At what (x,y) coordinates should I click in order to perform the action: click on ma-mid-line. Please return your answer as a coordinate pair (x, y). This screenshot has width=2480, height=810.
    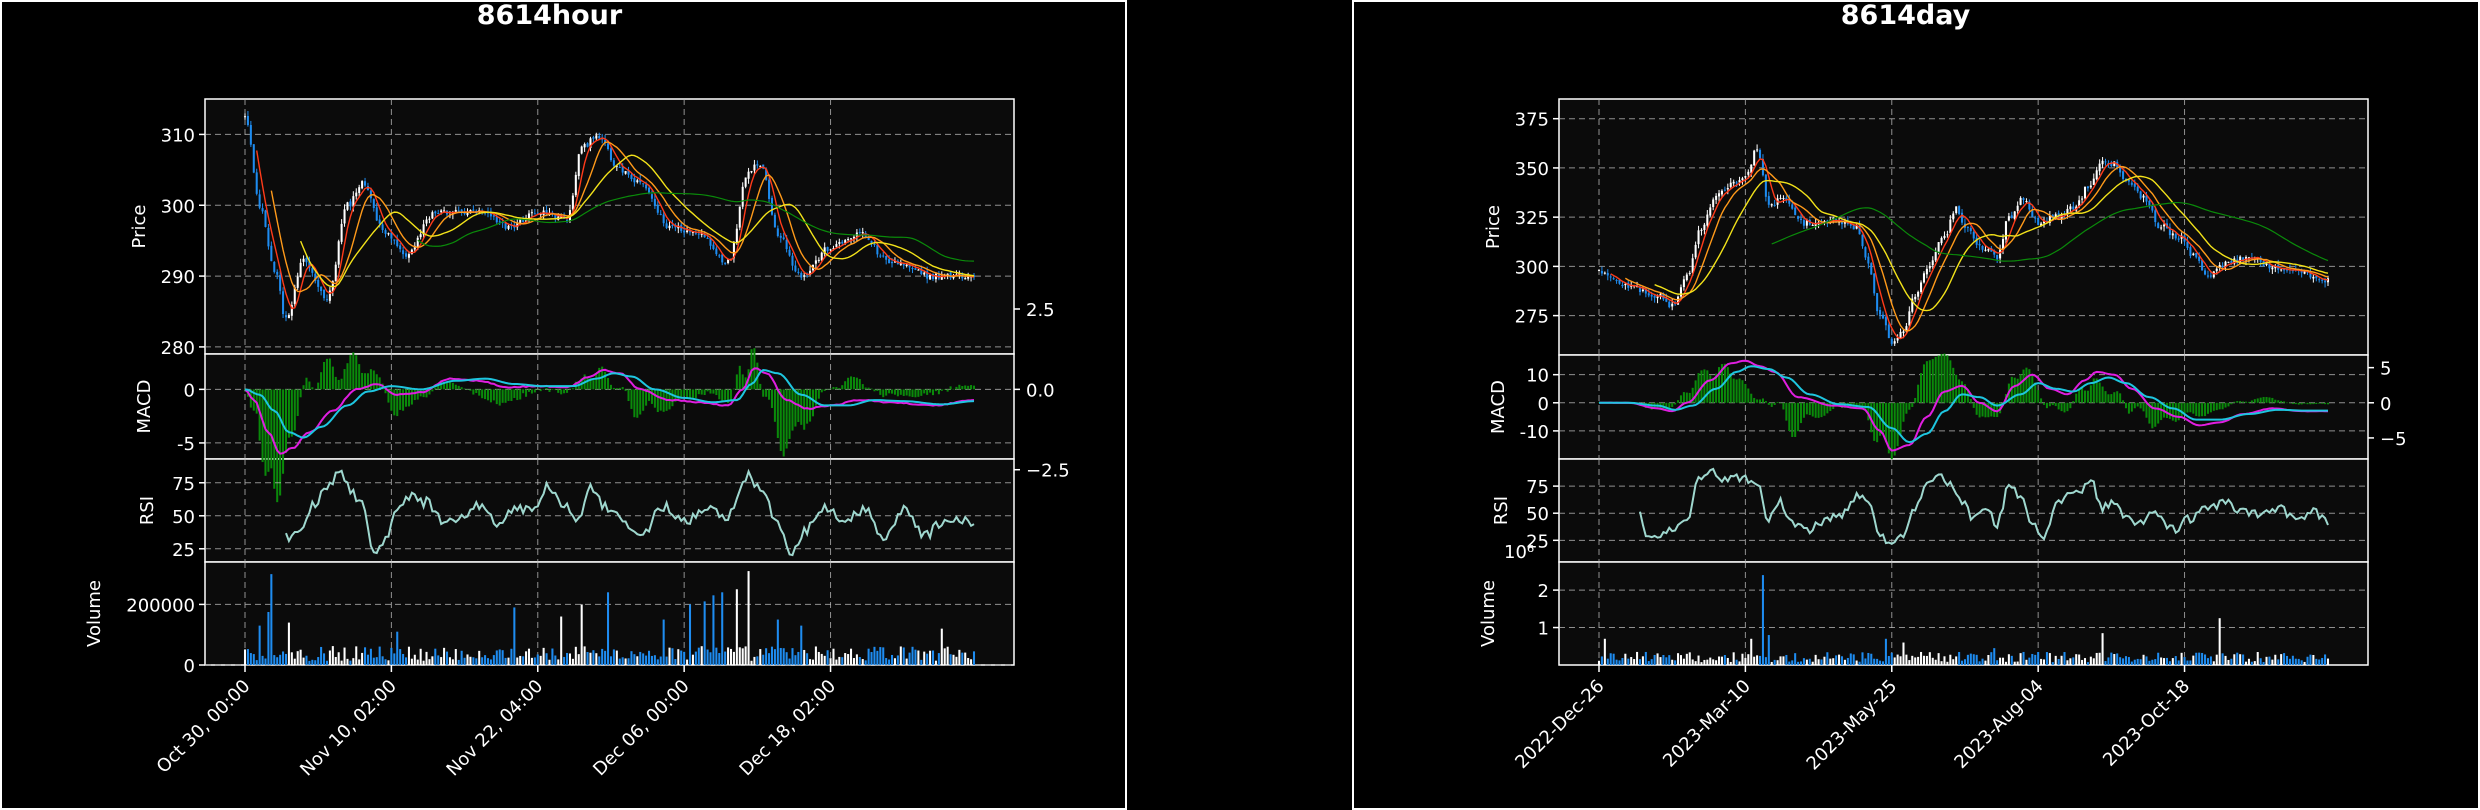
    Looking at the image, I should click on (1976, 248).